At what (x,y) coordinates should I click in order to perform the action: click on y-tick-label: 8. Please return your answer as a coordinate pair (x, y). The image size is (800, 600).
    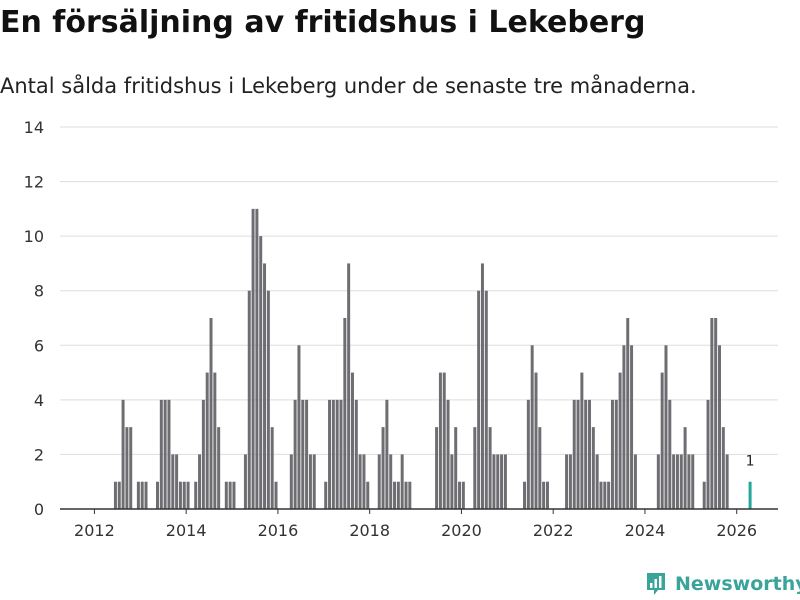
    Looking at the image, I should click on (39, 291).